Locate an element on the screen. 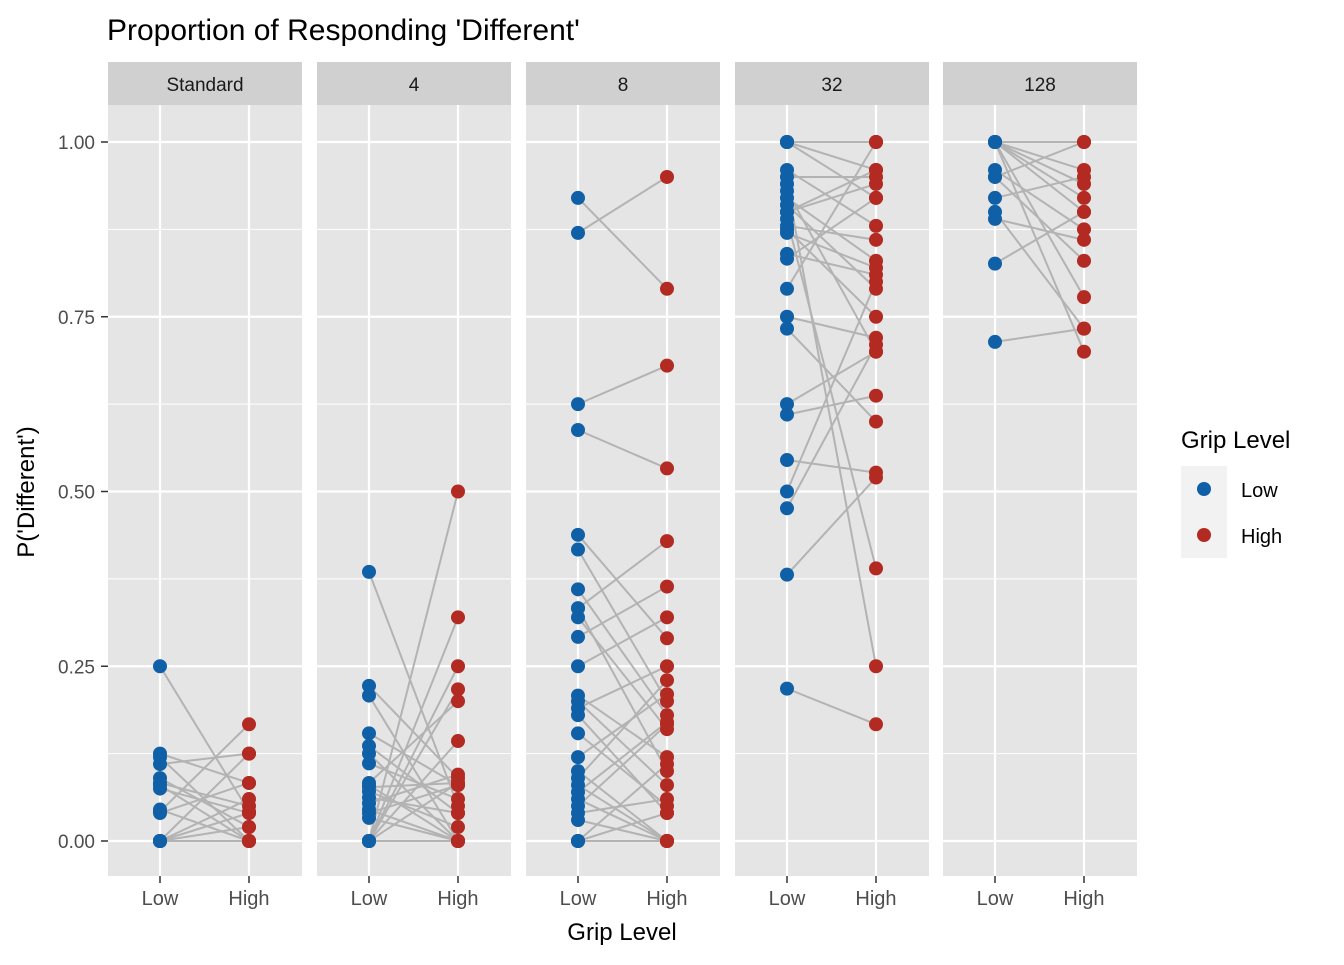 This screenshot has height=965, width=1344. y-tick-label: 0.00 is located at coordinates (76, 842).